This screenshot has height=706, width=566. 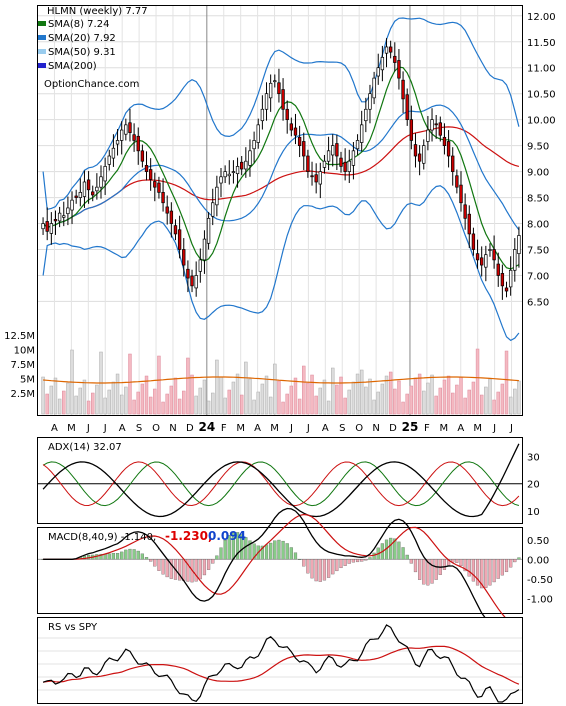 What do you see at coordinates (22, 394) in the screenshot?
I see `volume-tick-label: 2.5M` at bounding box center [22, 394].